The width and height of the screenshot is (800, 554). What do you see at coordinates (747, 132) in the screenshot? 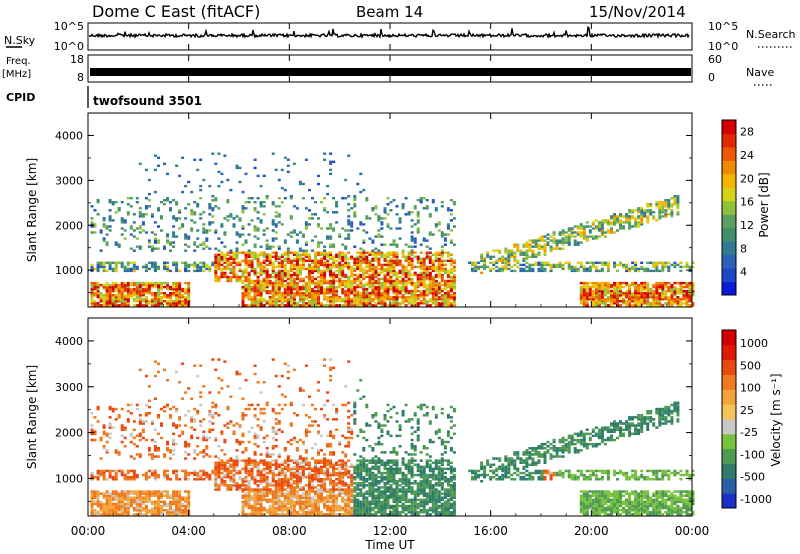
I see `colorbar-tick-label: 28` at bounding box center [747, 132].